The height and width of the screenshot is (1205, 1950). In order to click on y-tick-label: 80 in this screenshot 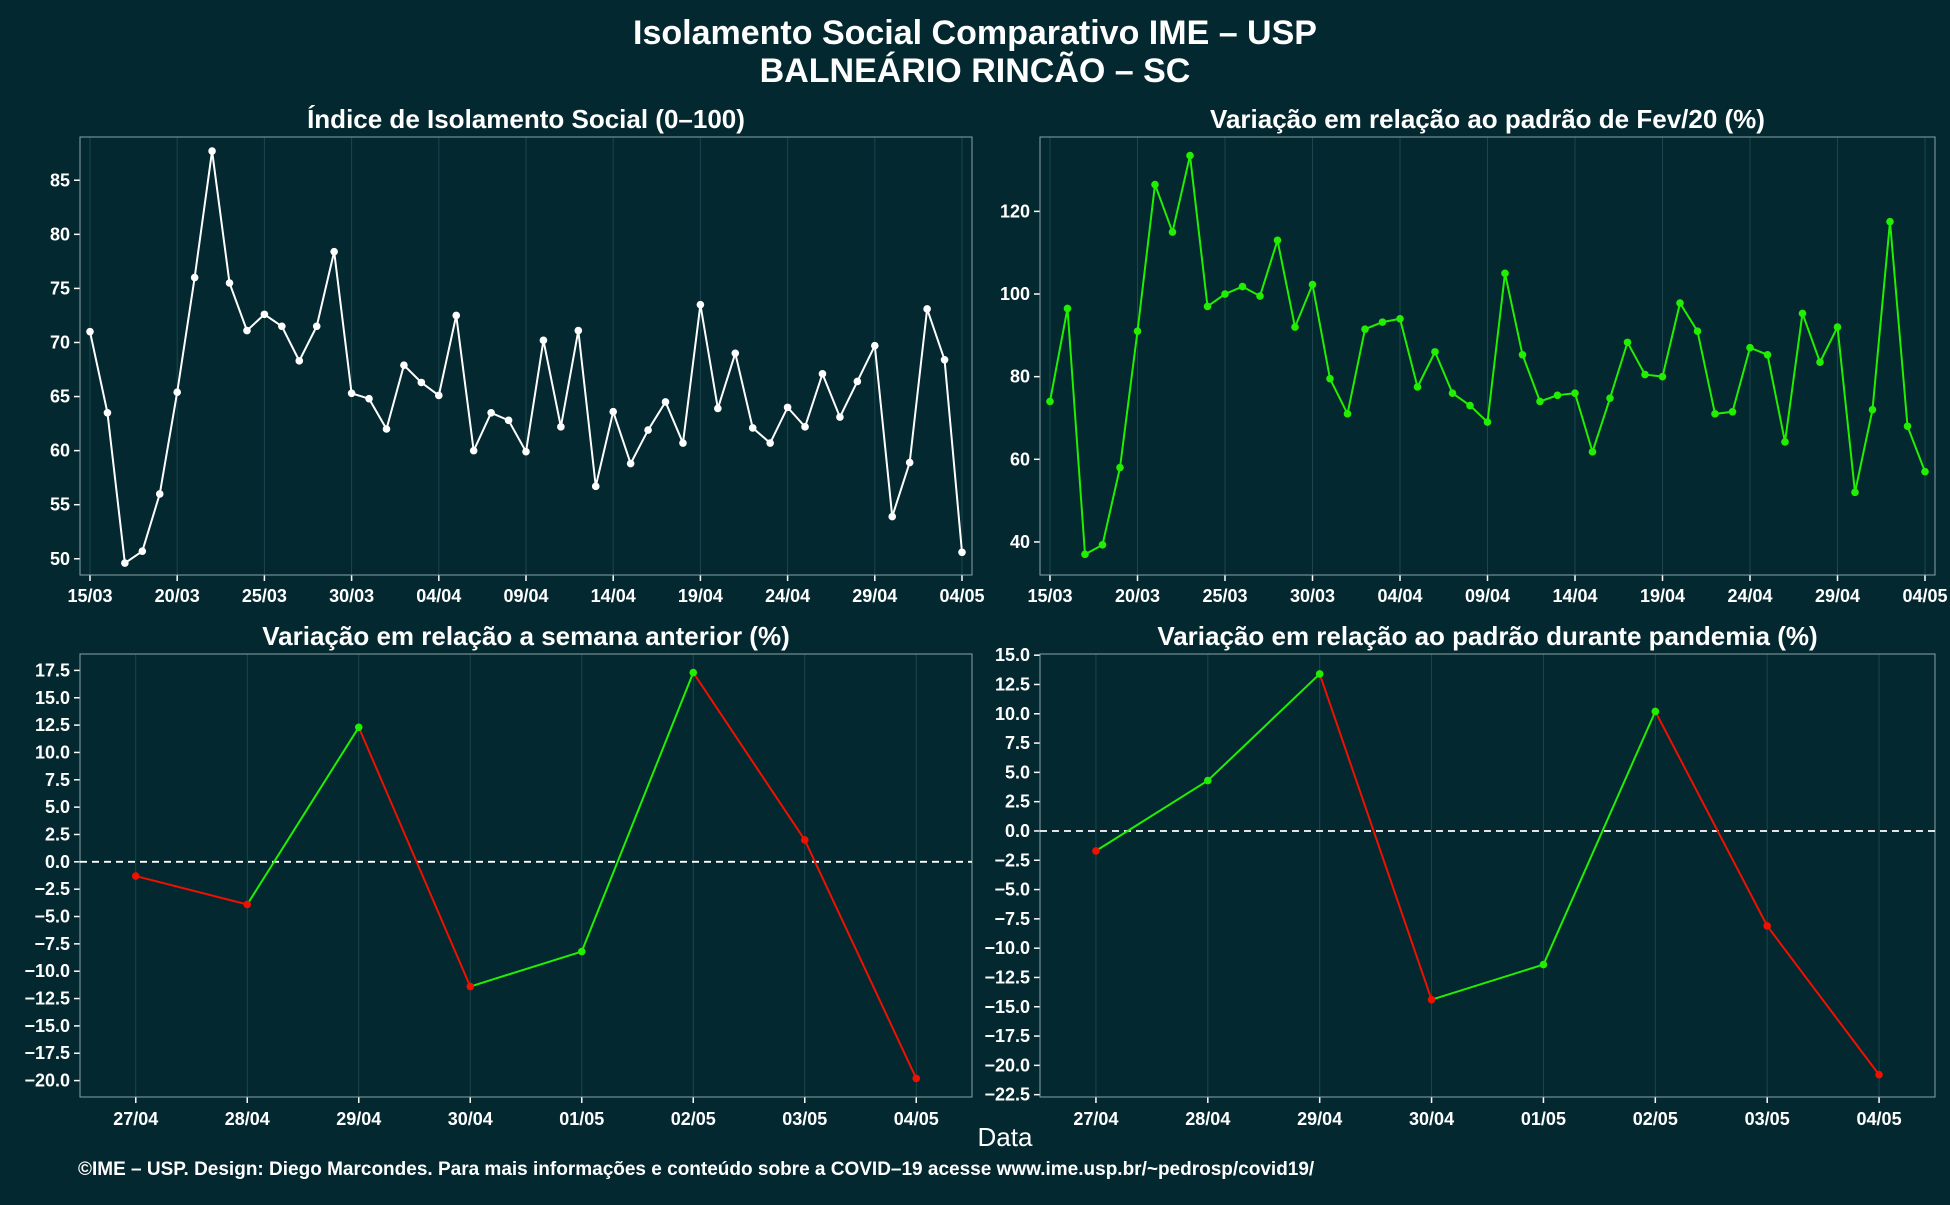, I will do `click(60, 234)`.